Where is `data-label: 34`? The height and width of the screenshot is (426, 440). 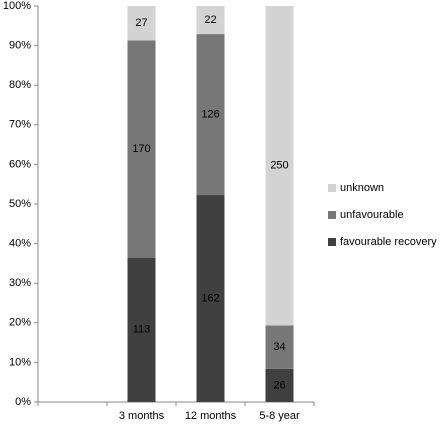
data-label: 34 is located at coordinates (279, 347).